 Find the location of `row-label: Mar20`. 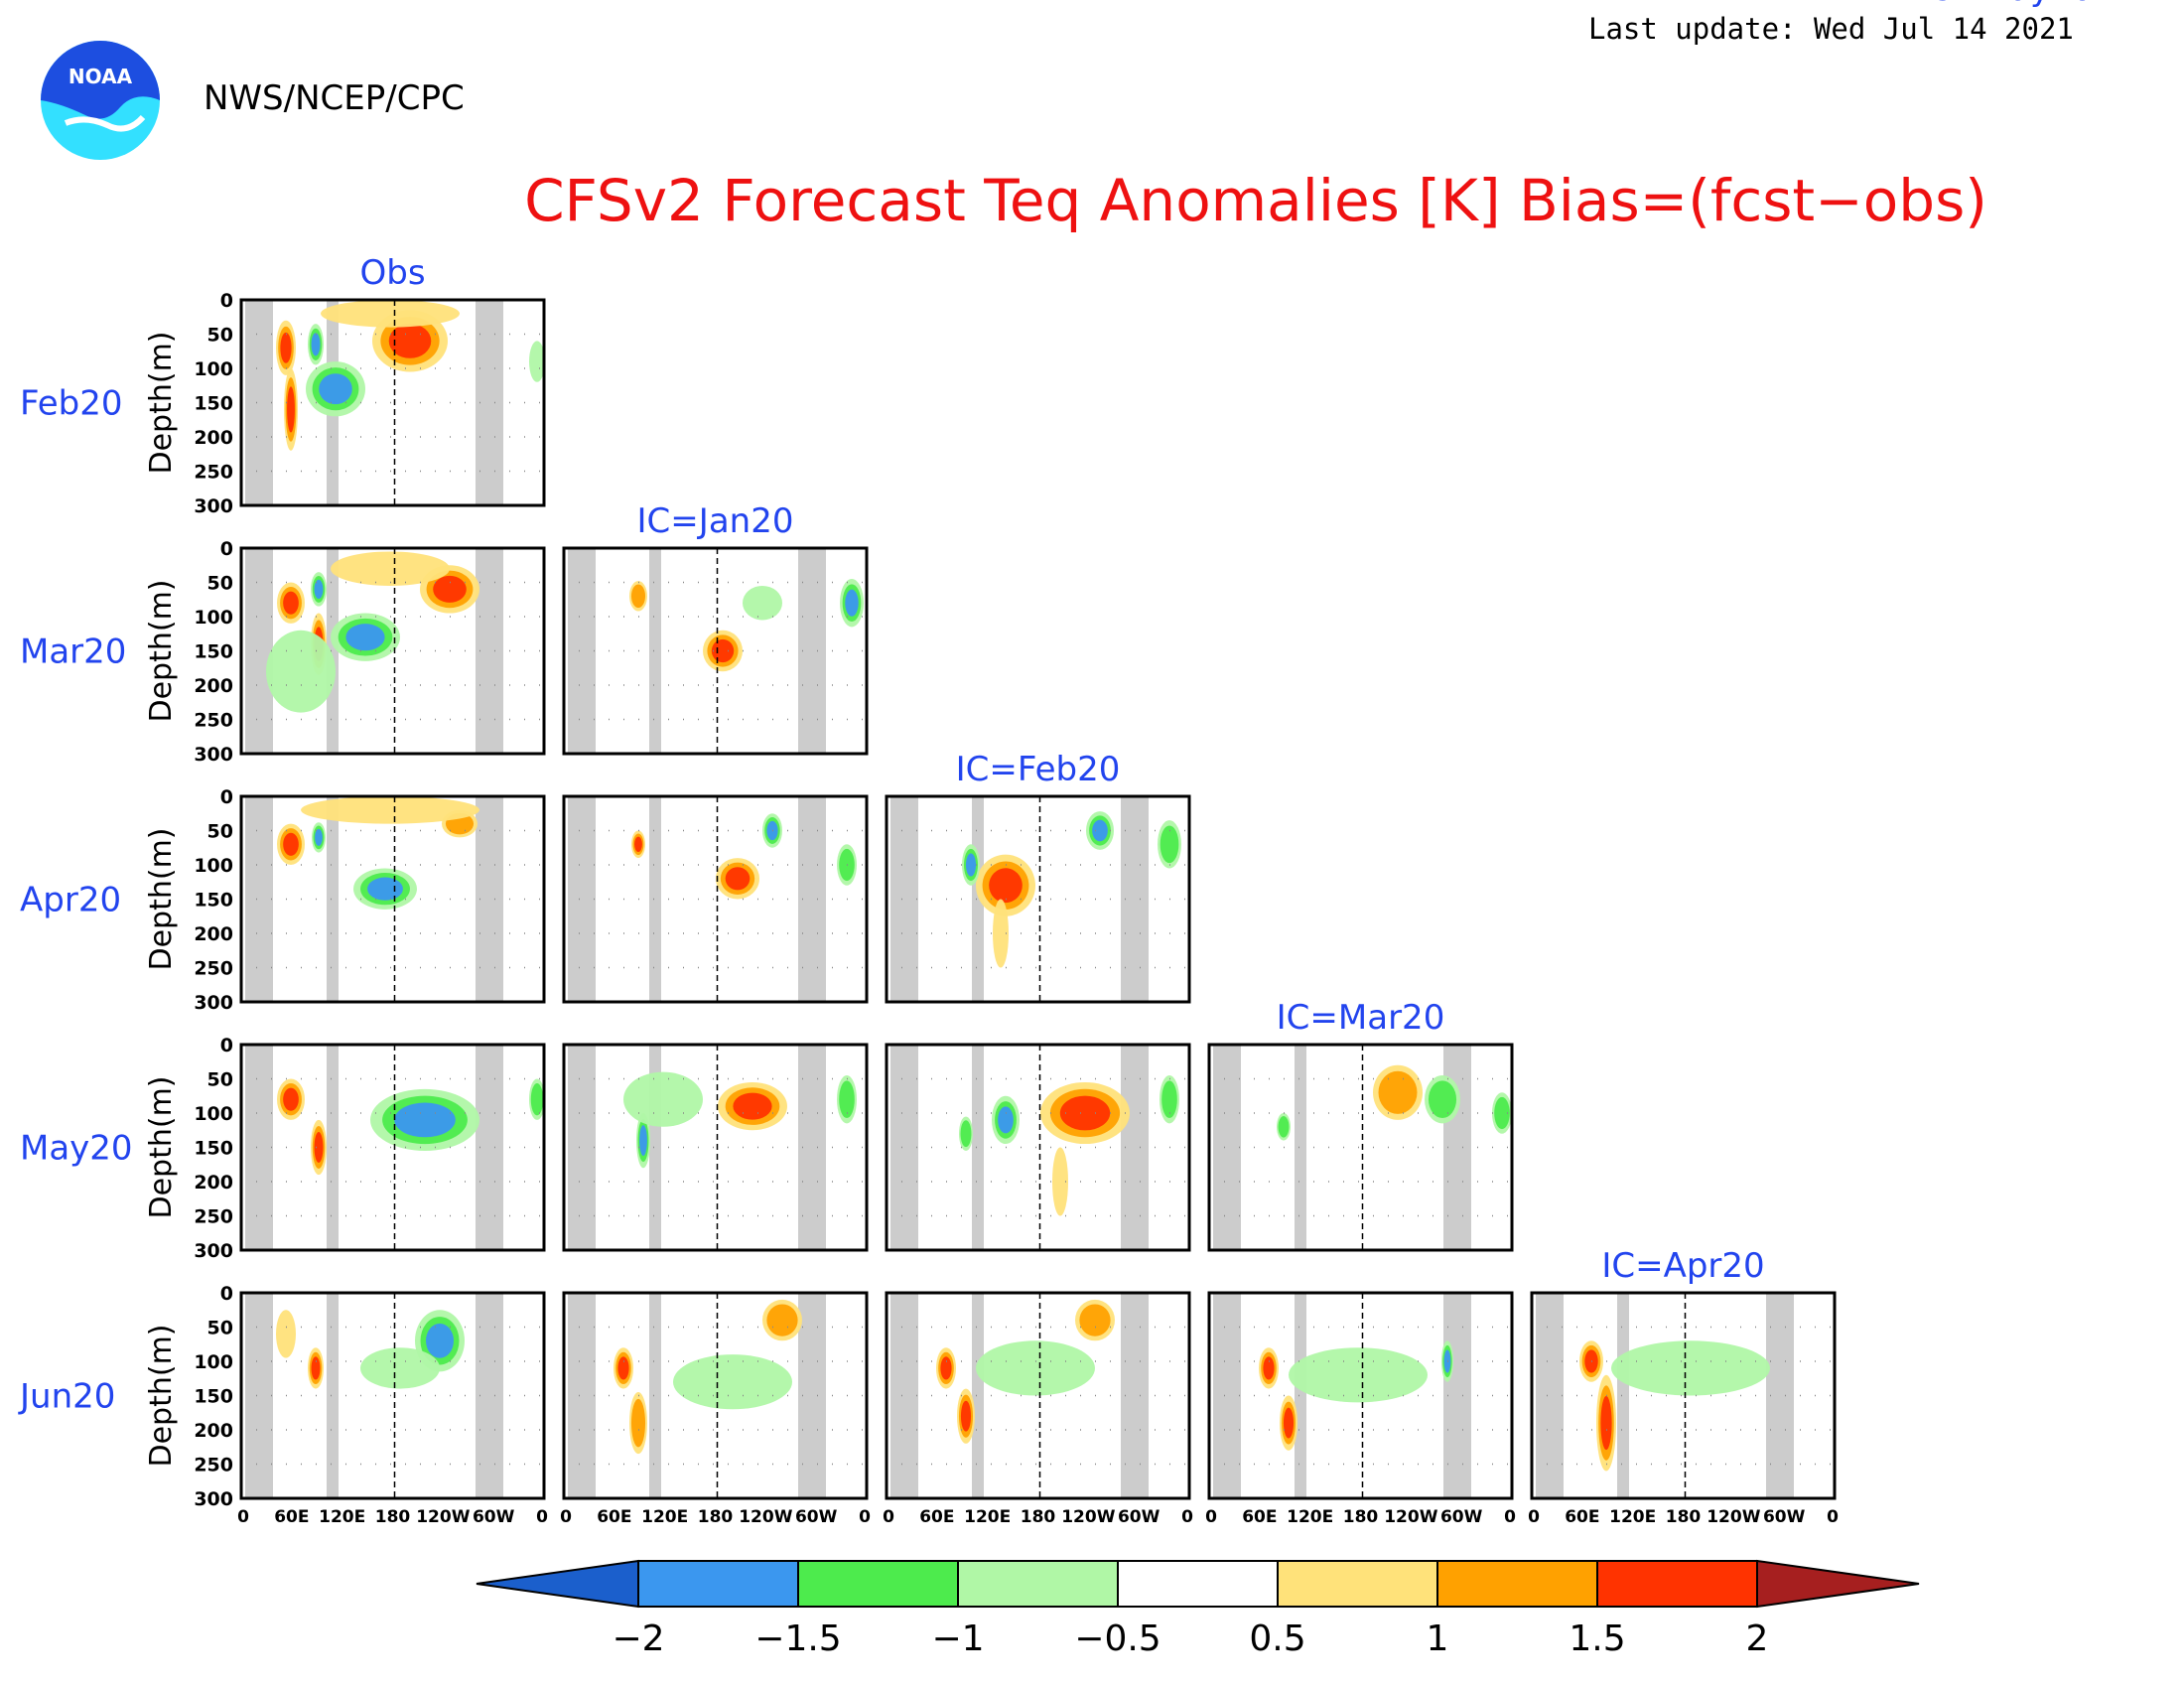

row-label: Mar20 is located at coordinates (73, 652).